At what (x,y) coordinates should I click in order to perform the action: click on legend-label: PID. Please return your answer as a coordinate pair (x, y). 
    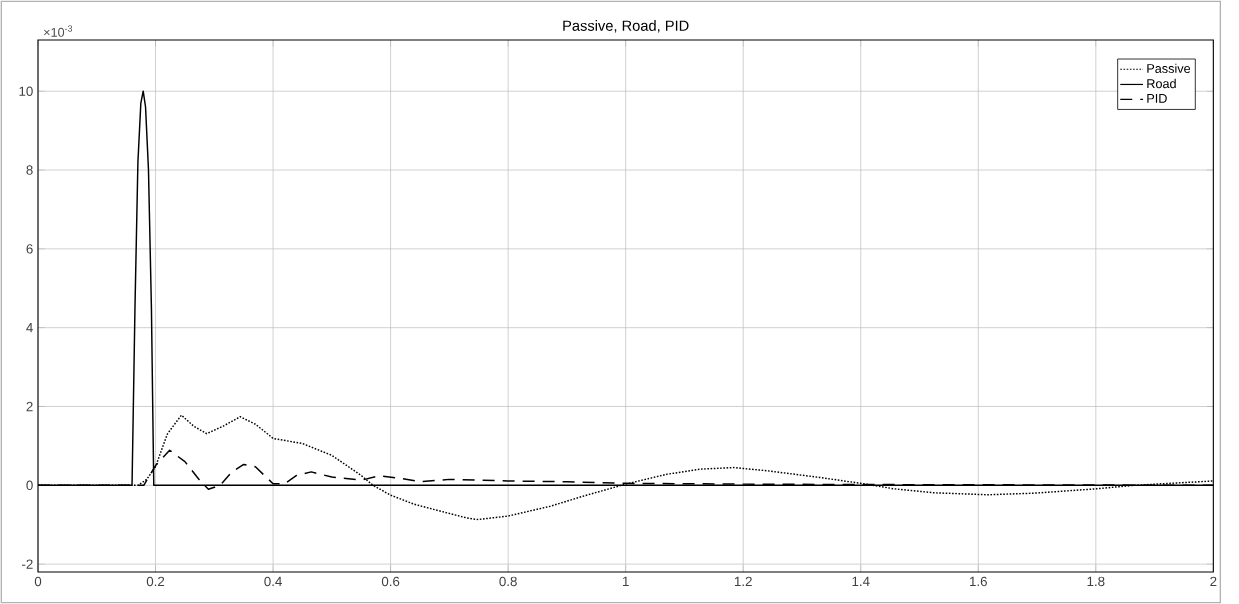
    Looking at the image, I should click on (1157, 98).